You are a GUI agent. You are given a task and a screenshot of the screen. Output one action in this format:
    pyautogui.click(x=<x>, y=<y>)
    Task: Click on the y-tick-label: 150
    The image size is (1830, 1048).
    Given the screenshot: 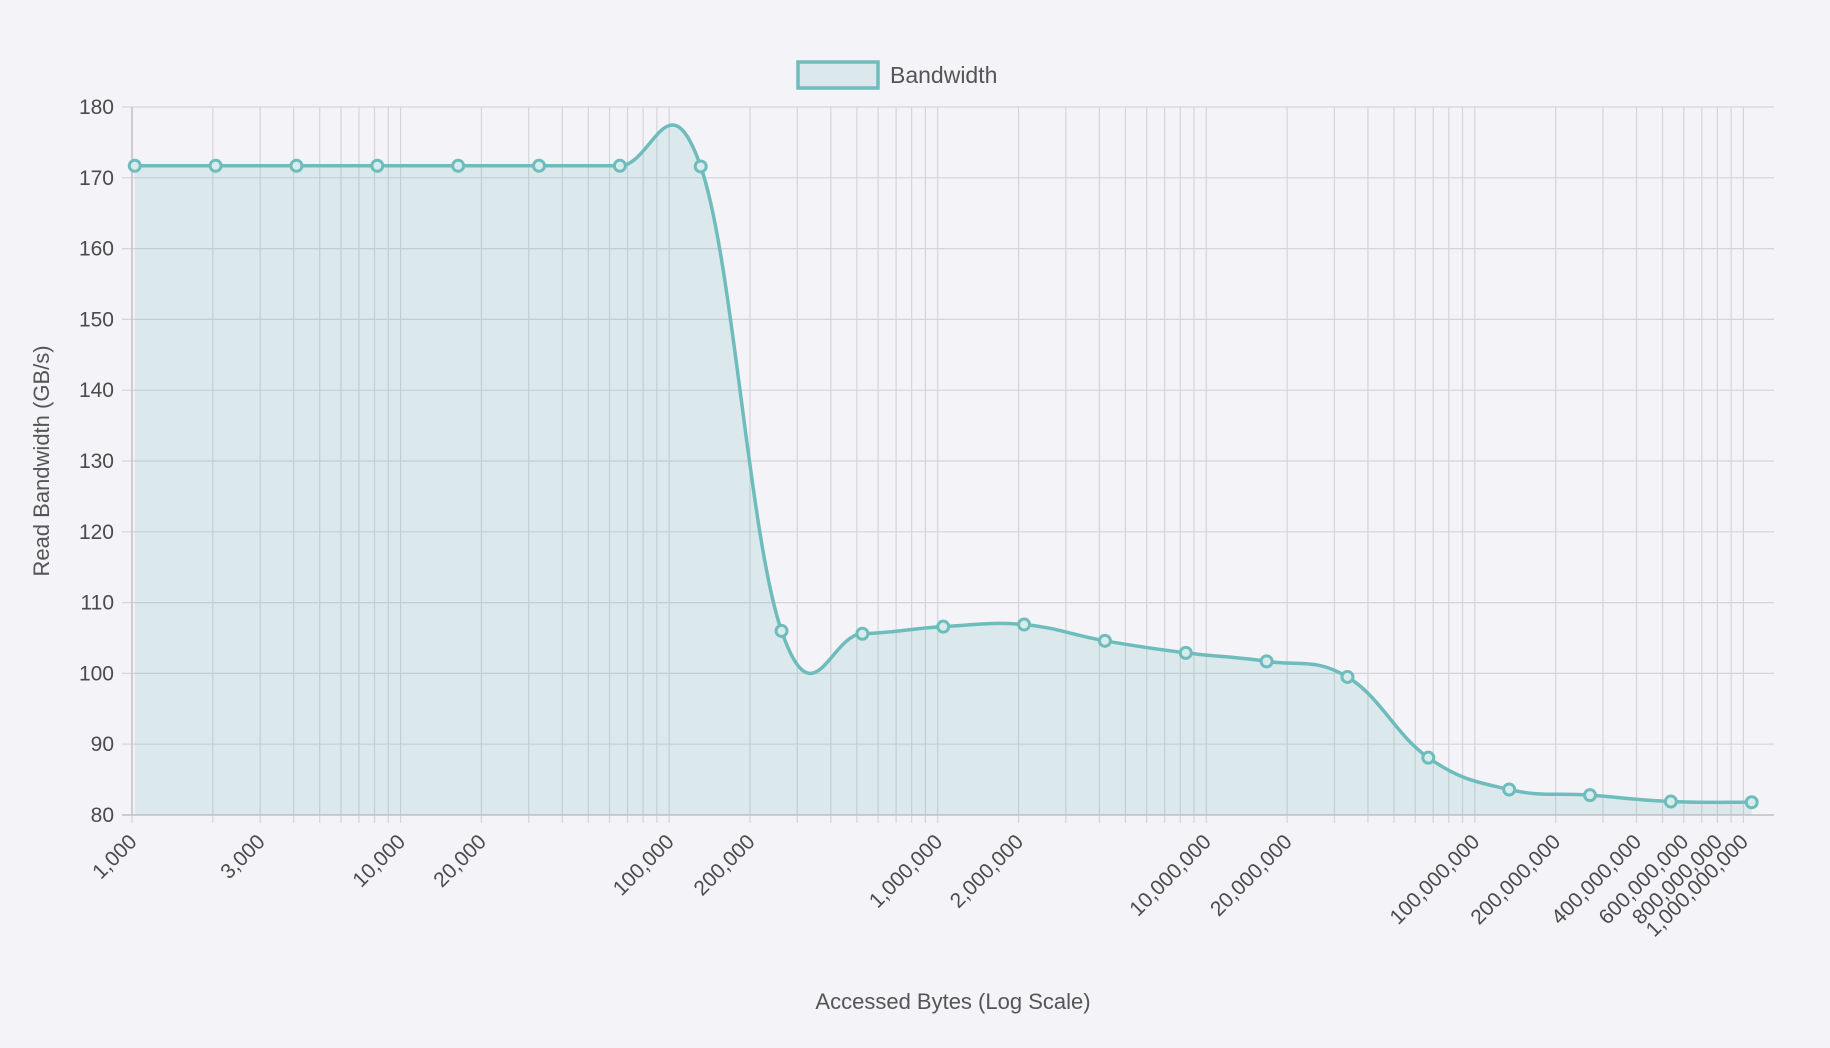 What is the action you would take?
    pyautogui.click(x=96, y=319)
    